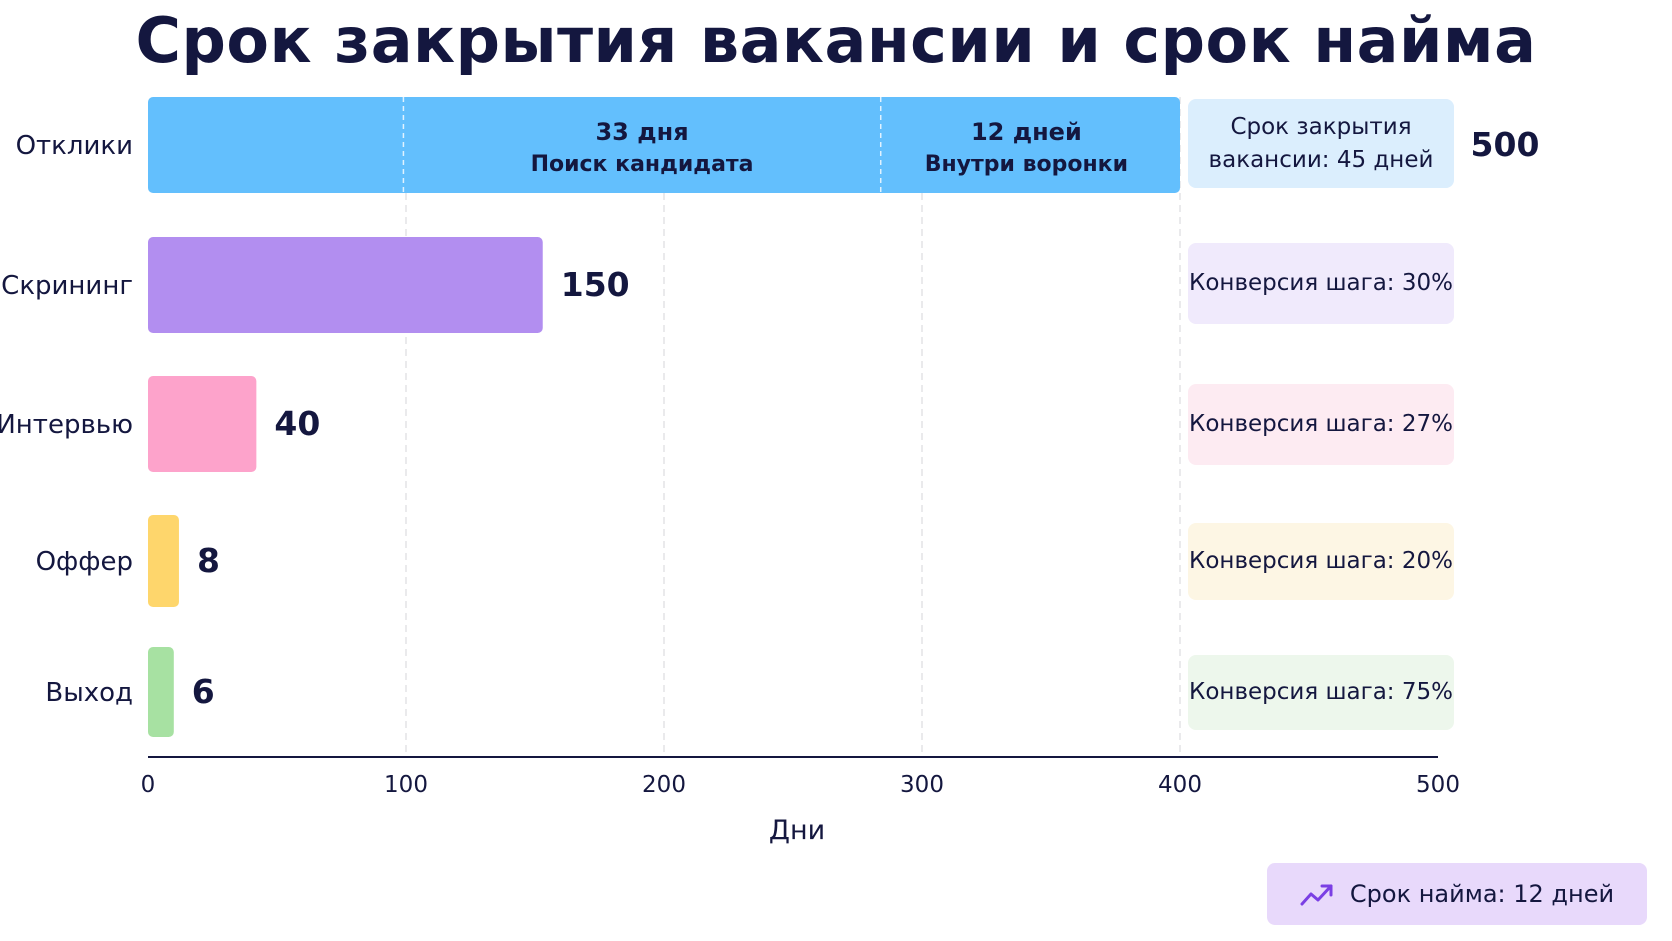  Describe the element at coordinates (1321, 561) in the screenshot. I see `step-conversion-note: Конверсия шага: 20%` at that location.